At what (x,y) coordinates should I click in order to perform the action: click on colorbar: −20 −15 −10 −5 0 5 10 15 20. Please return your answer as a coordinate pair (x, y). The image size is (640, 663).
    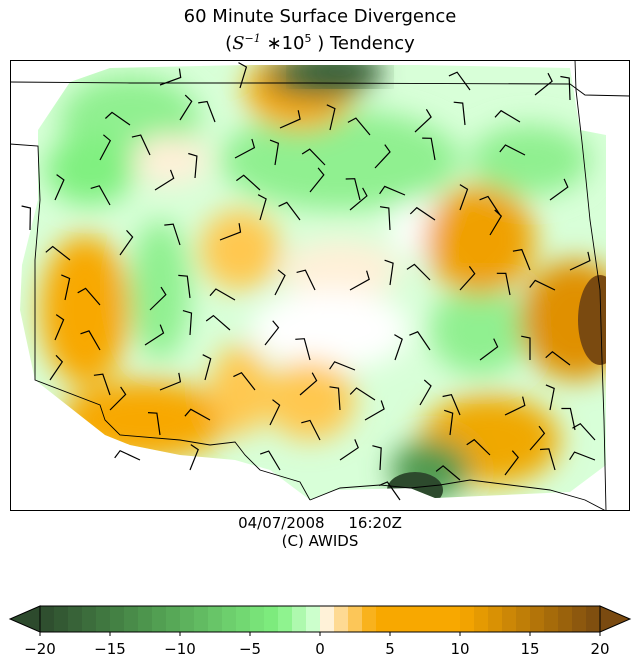
    Looking at the image, I should click on (320, 631).